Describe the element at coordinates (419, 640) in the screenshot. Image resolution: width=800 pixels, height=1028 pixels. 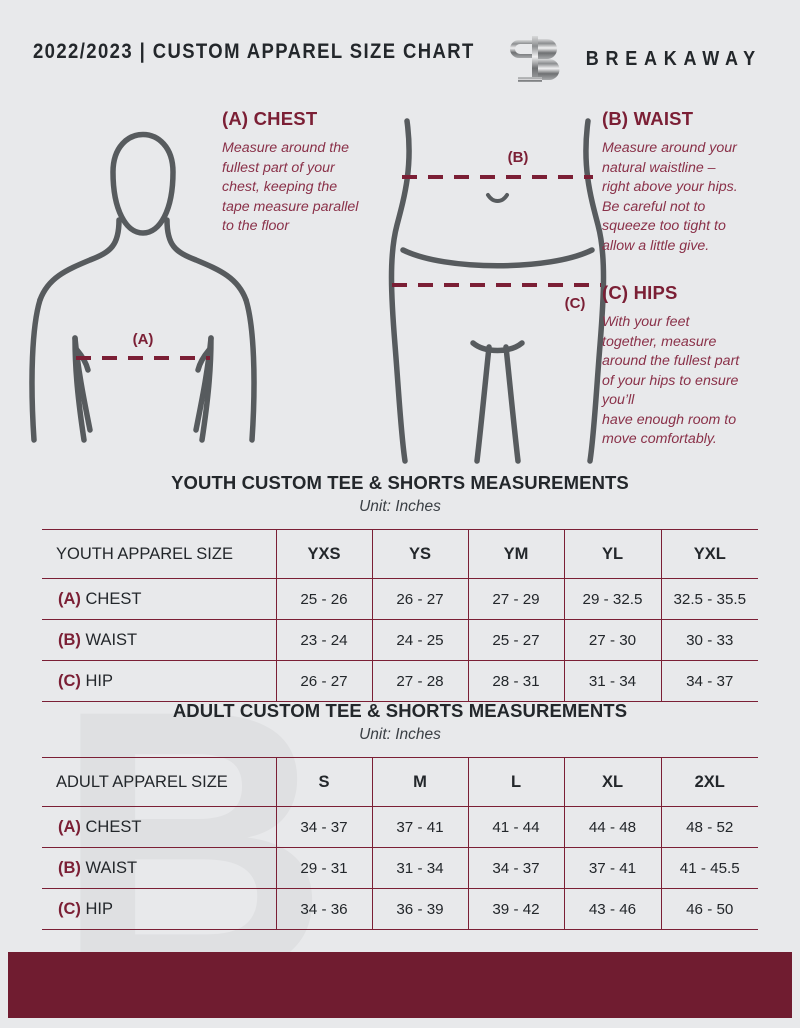
I see `measurement-cell: 24 - 25` at that location.